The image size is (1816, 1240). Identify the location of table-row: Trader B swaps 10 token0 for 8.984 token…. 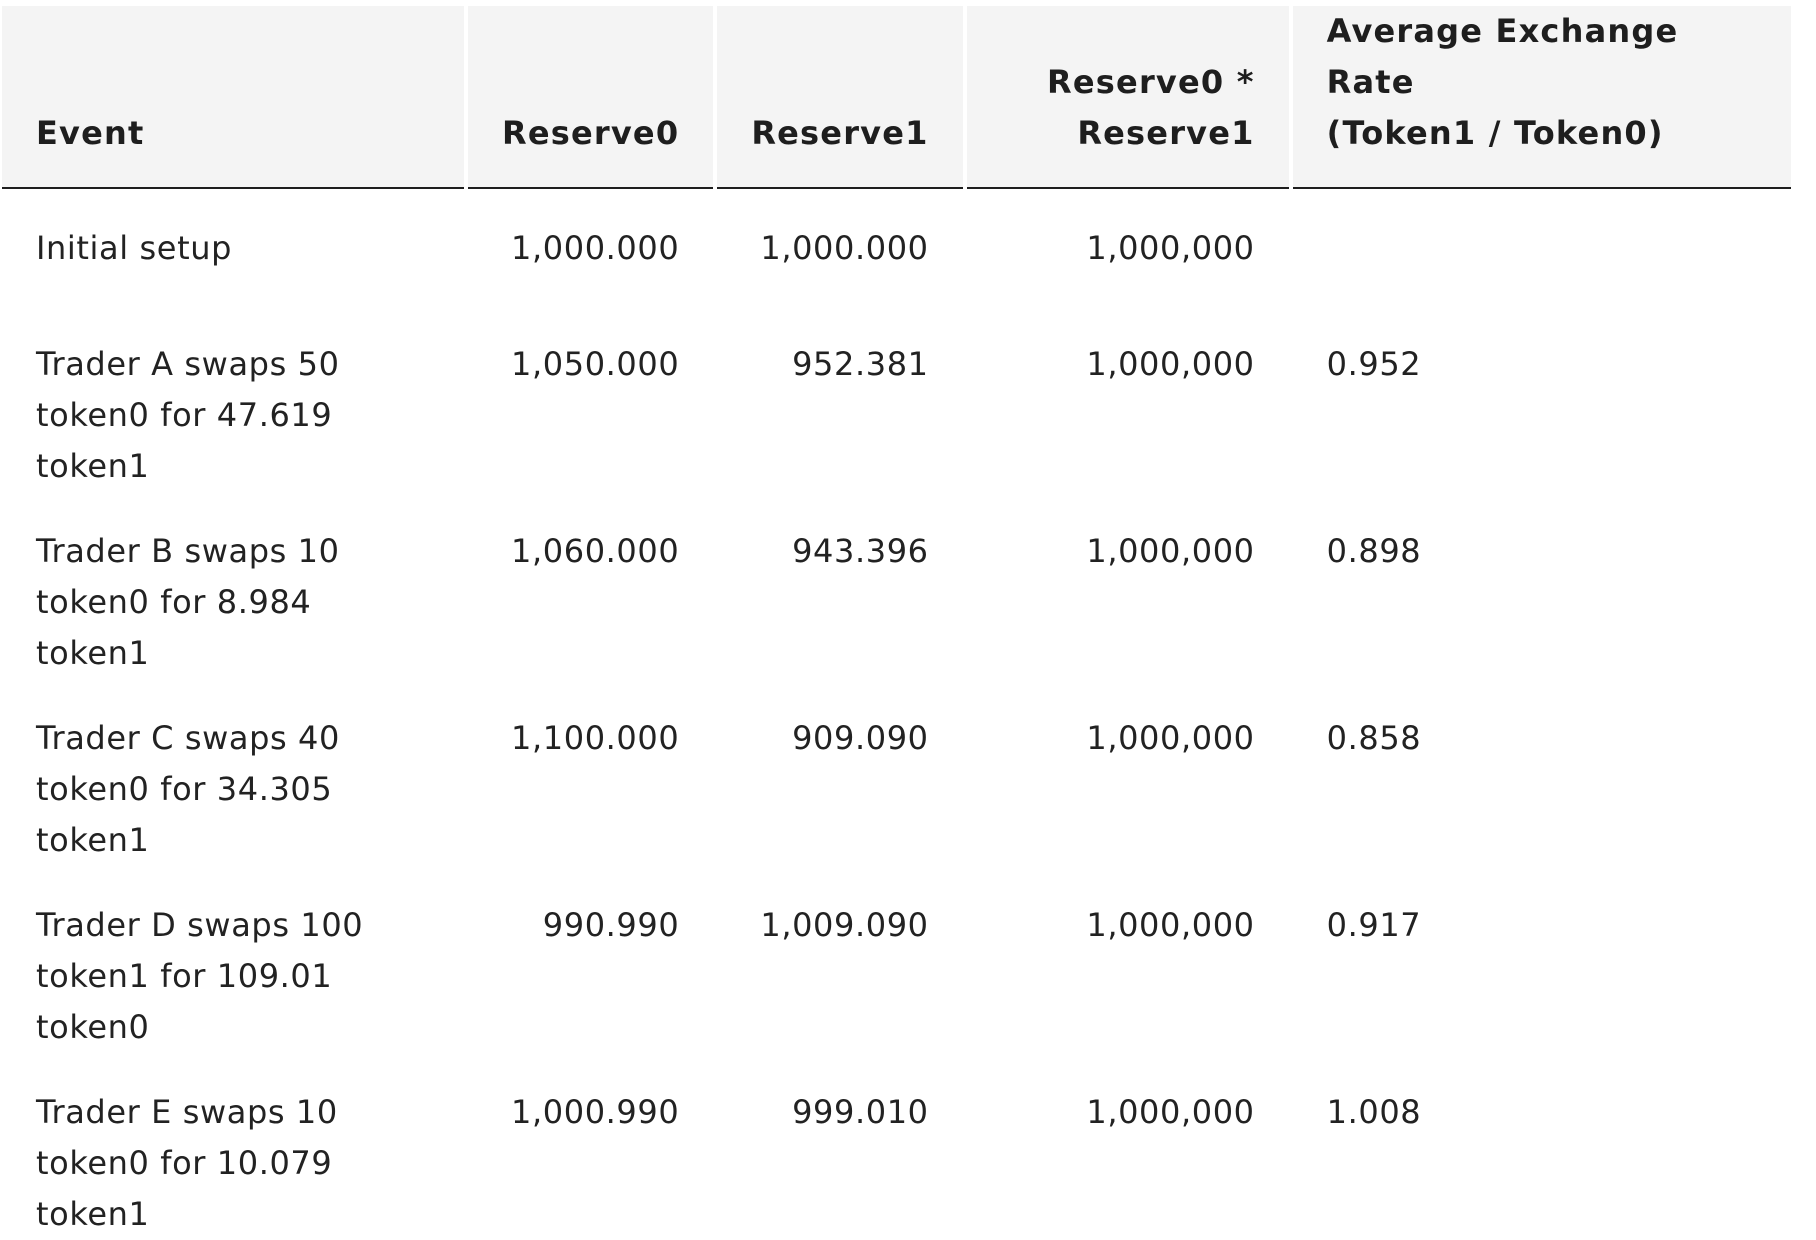
(896, 585).